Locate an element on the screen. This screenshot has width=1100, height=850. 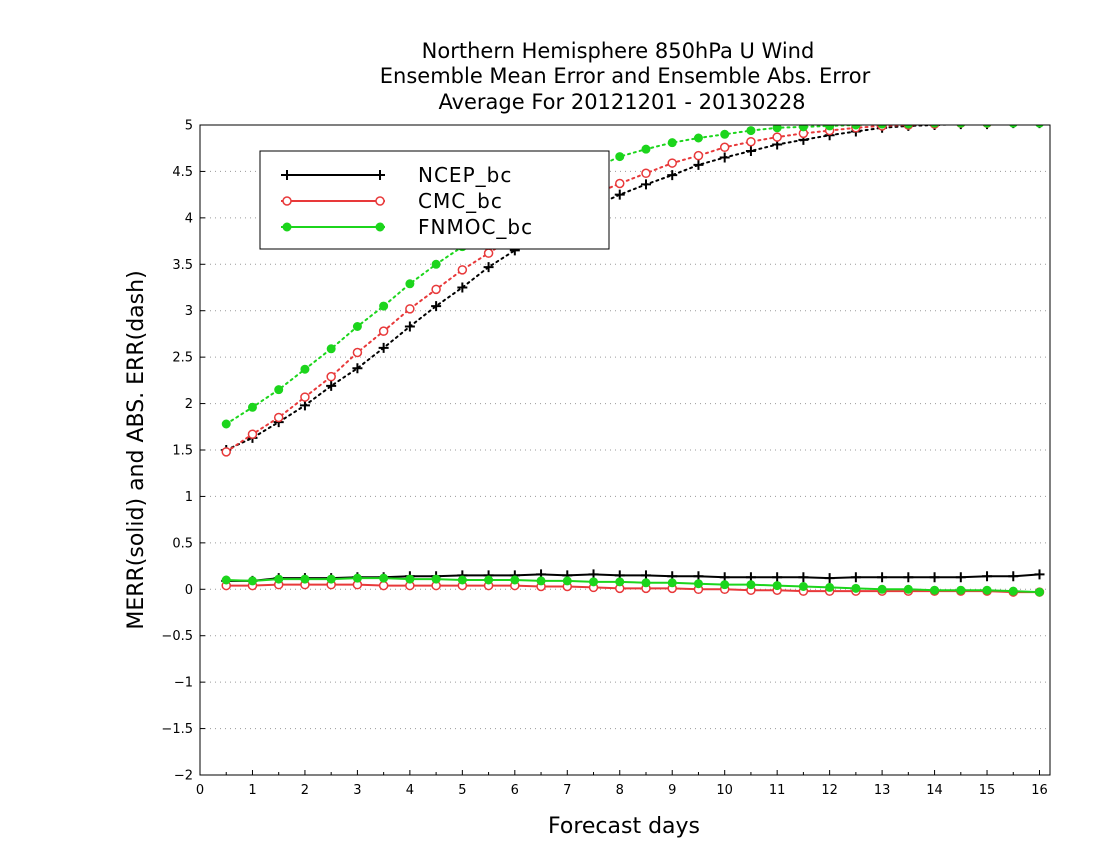
legend-label: CMC_bc is located at coordinates (460, 201).